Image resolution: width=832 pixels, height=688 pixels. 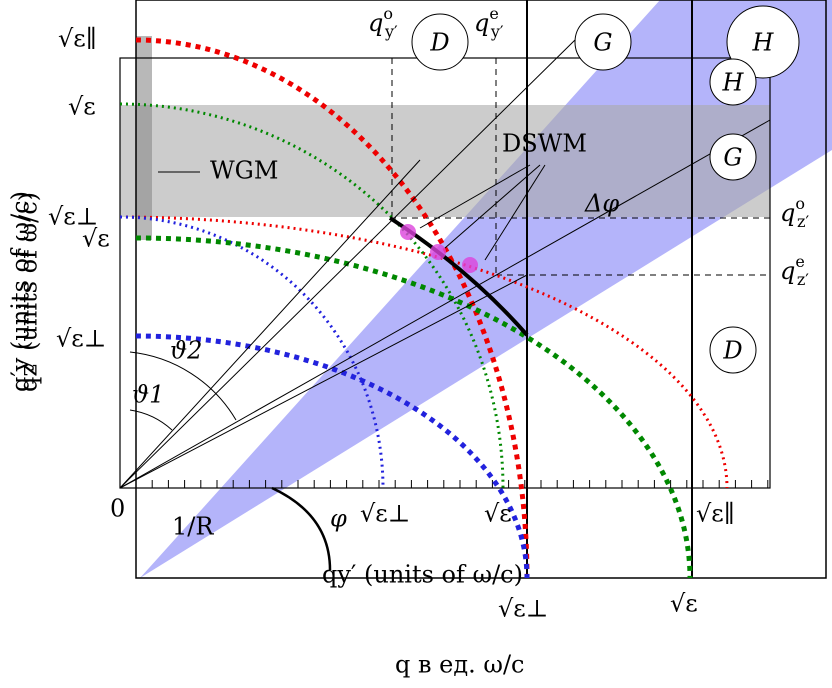 What do you see at coordinates (252, 352) in the screenshot?
I see `arc` at bounding box center [252, 352].